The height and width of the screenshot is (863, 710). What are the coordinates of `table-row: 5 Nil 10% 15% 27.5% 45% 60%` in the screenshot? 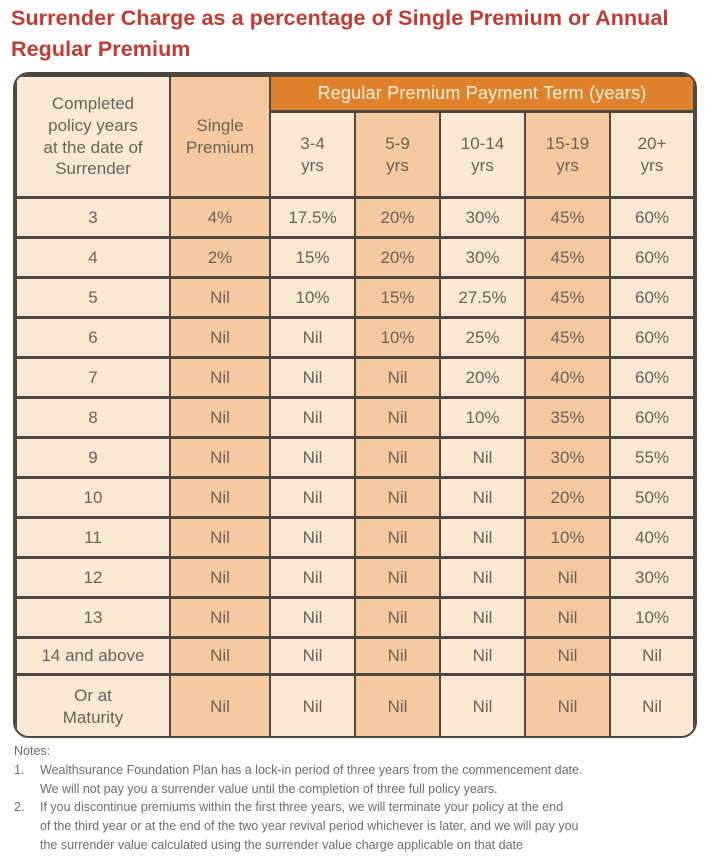 It's located at (355, 297).